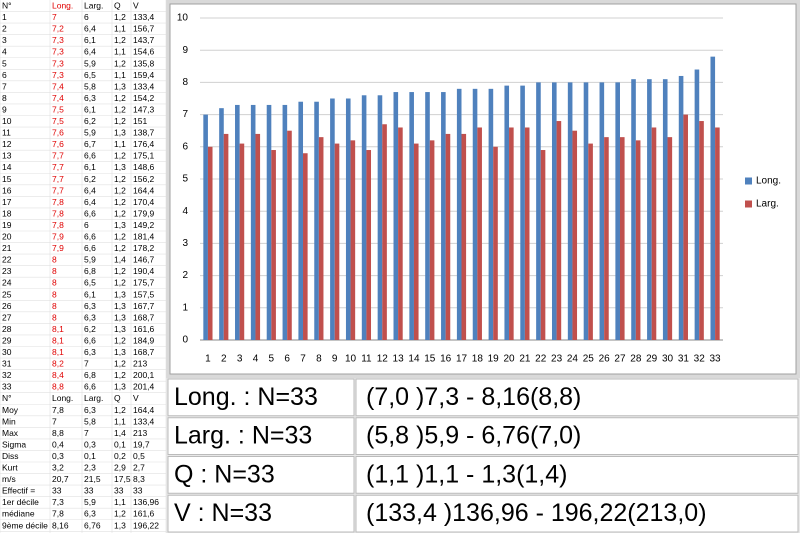 Image resolution: width=800 pixels, height=533 pixels. Describe the element at coordinates (144, 98) in the screenshot. I see `cell: 154,2` at that location.